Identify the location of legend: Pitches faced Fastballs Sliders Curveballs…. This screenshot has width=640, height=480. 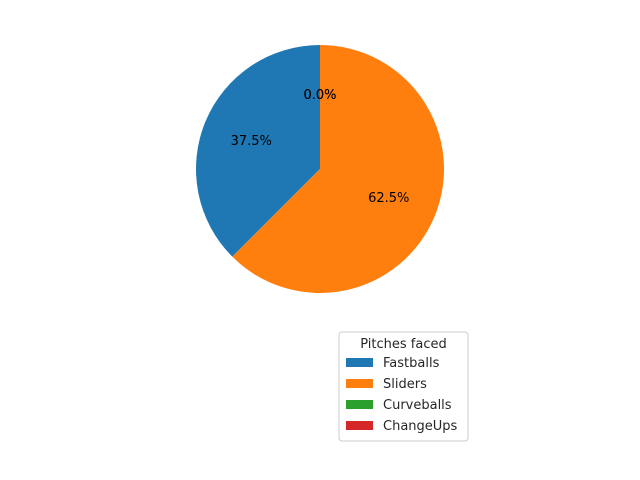
(403, 386).